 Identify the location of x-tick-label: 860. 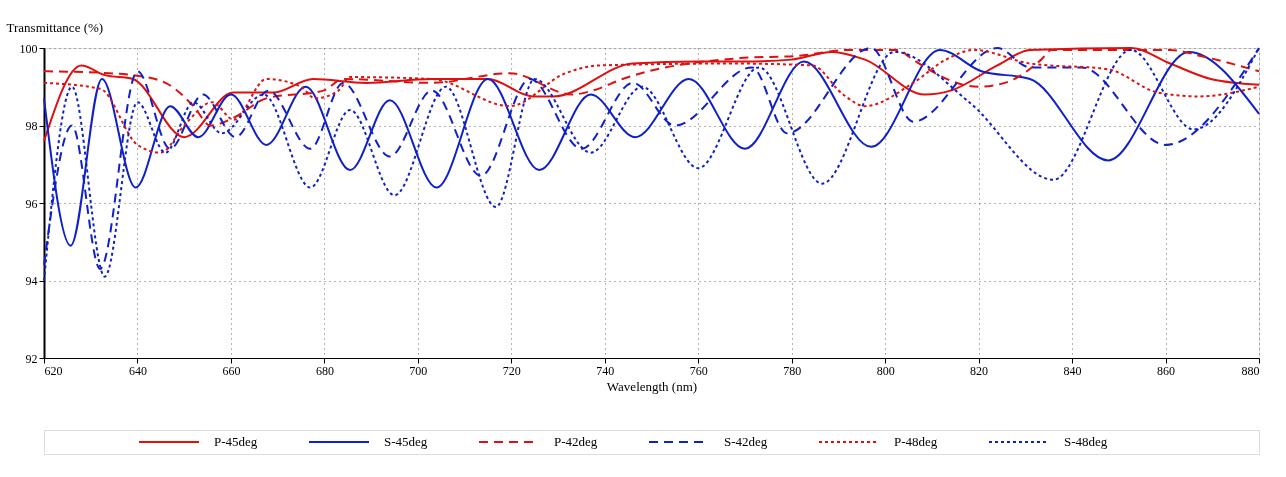
(1166, 370).